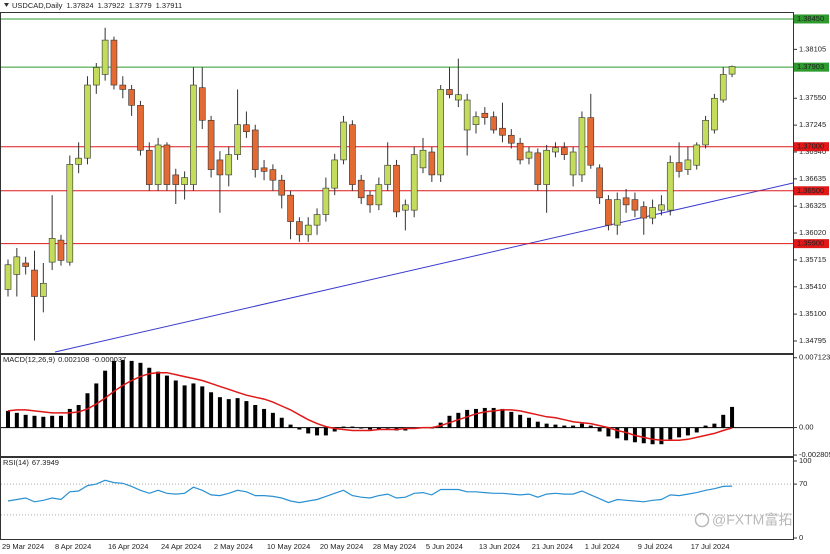 The height and width of the screenshot is (554, 830). Describe the element at coordinates (45, 462) in the screenshot. I see `rsi-value: 67.3949` at that location.